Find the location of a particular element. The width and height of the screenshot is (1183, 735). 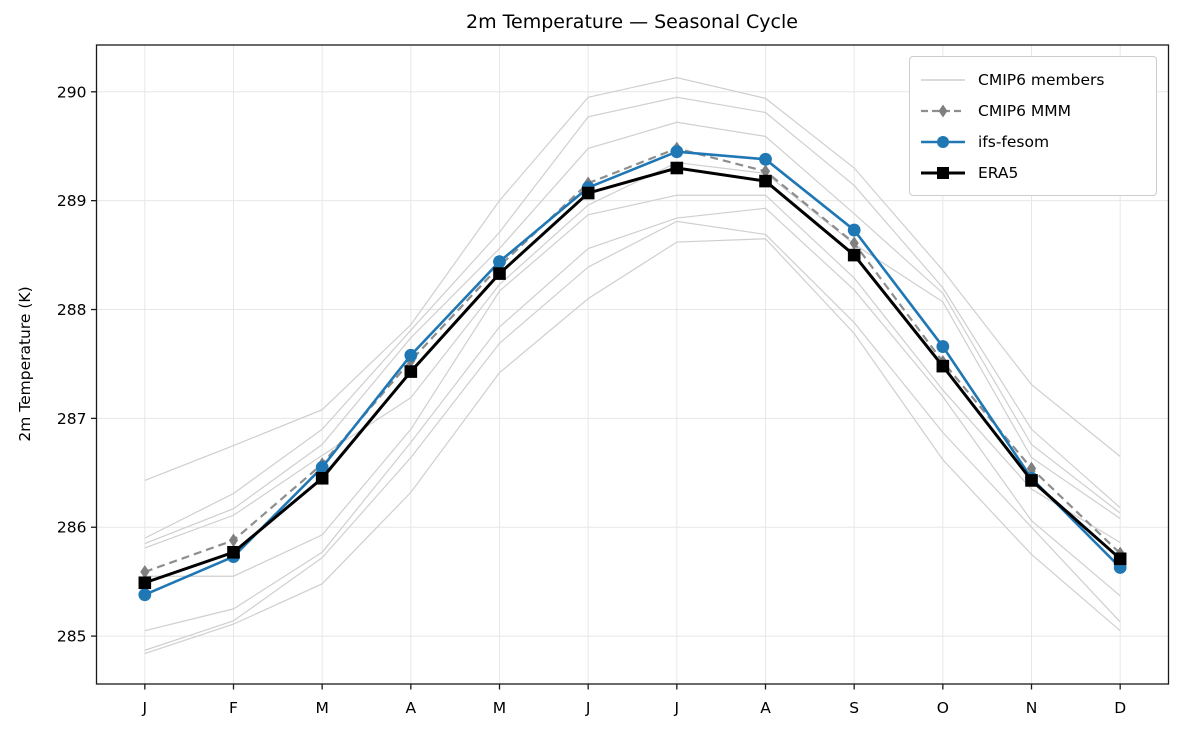

legend-sample-thin-diamond-icon is located at coordinates (943, 110).